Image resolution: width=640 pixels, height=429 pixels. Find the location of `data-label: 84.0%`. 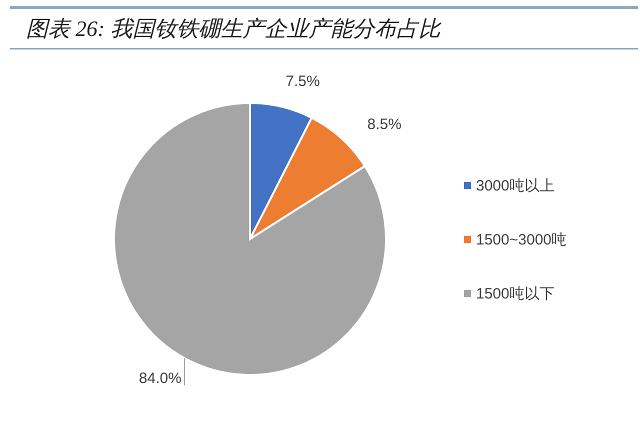

data-label: 84.0% is located at coordinates (160, 379).